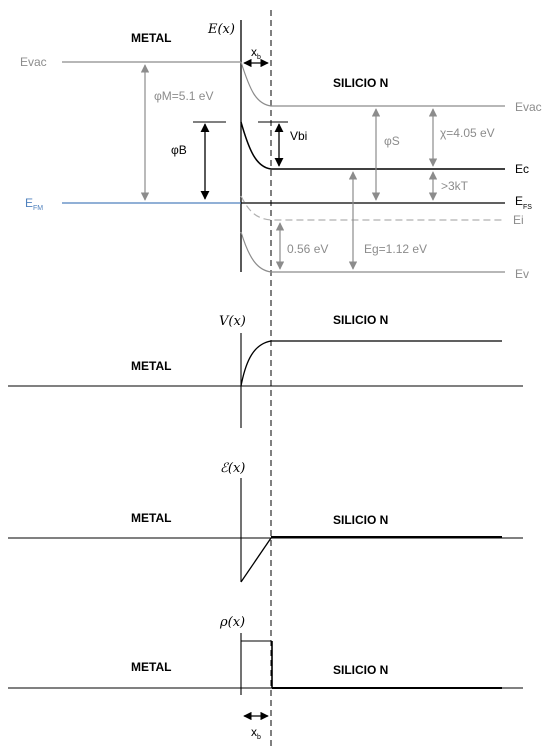 The height and width of the screenshot is (747, 548). I want to click on phi-b-label: φB, so click(179, 150).